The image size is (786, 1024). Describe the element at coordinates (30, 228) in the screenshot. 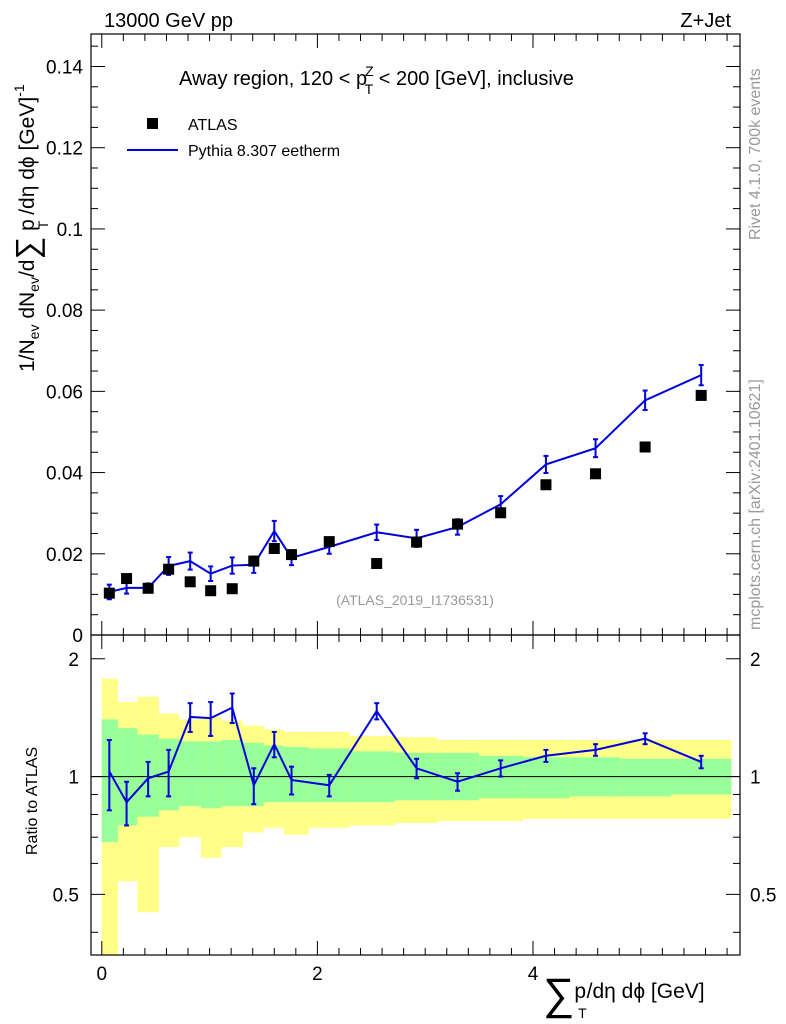

I see `y-axis-label: 1/Nev dNev/d∑ pT /dη dϕ [GeV]-1` at that location.